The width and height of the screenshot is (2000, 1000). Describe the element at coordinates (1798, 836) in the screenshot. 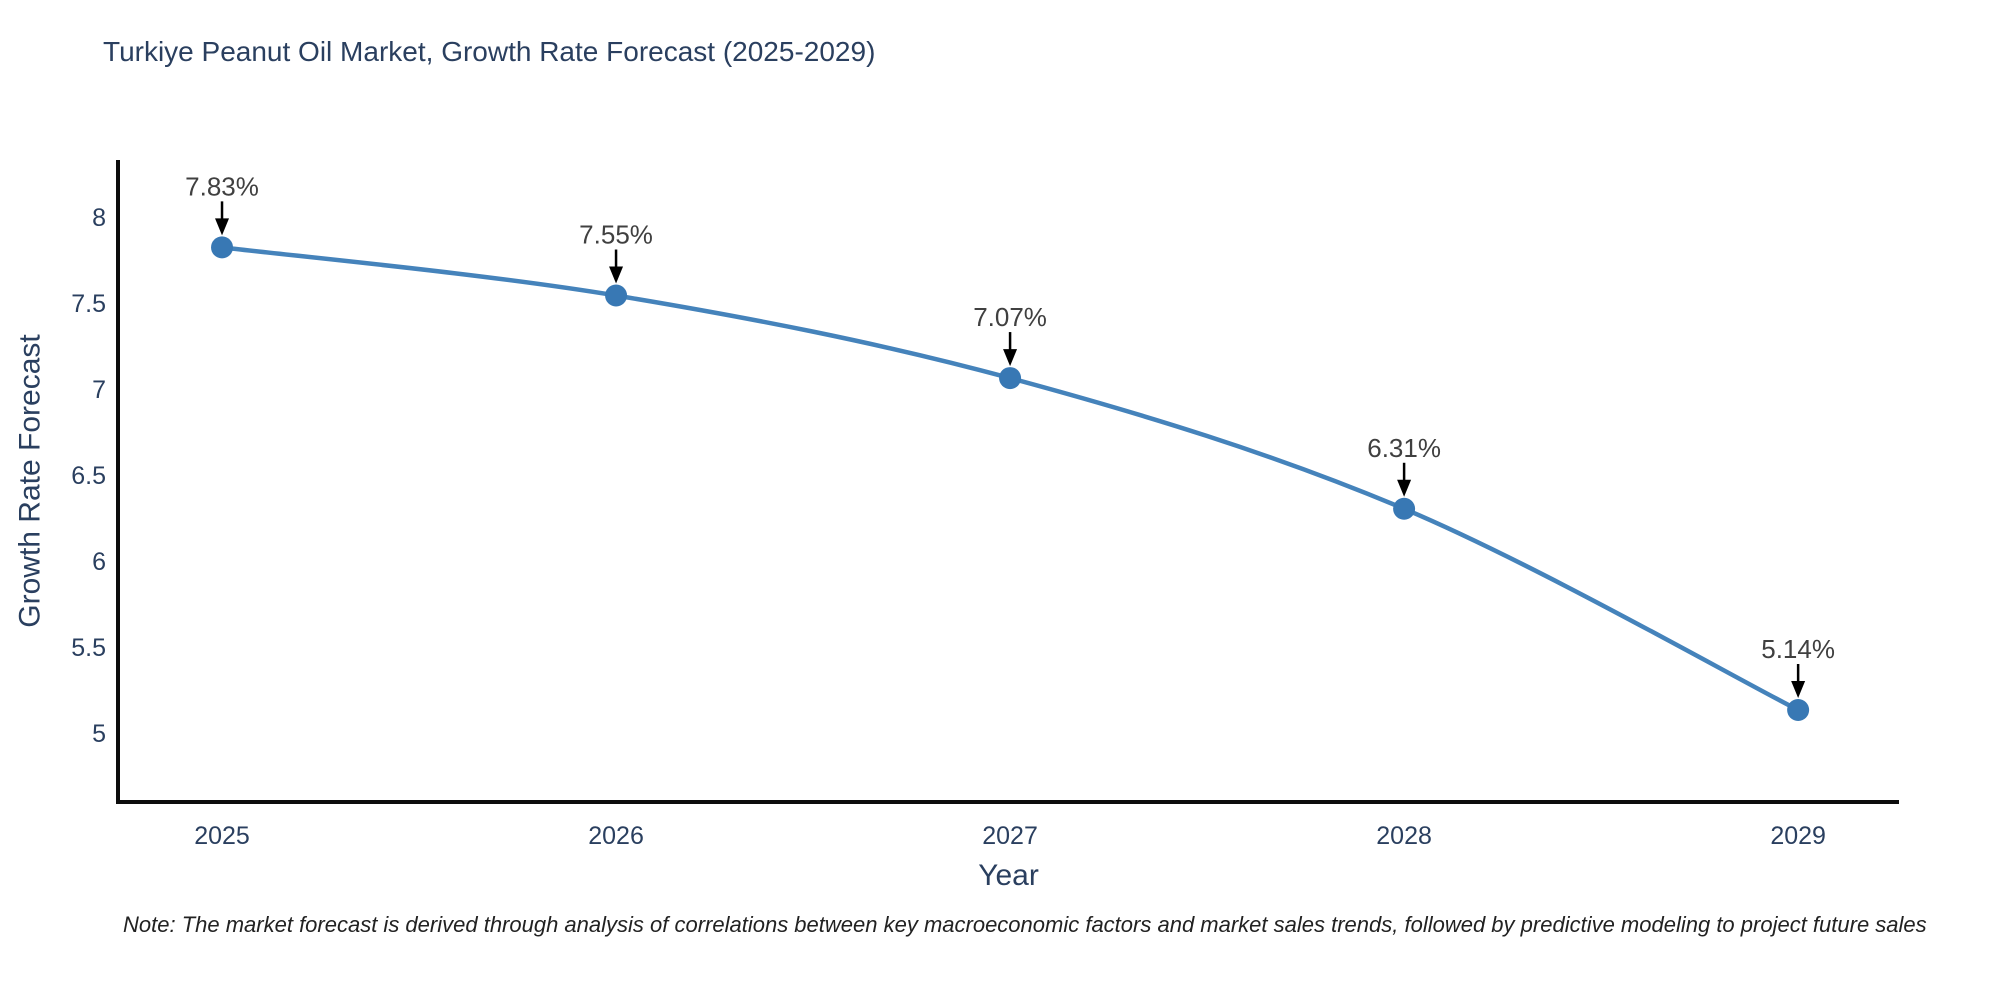

I see `x-tick-label: 2029` at that location.